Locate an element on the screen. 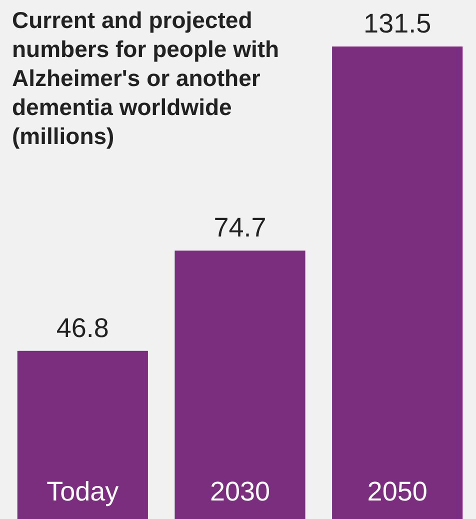 Image resolution: width=476 pixels, height=519 pixels. data-label: 74.7 is located at coordinates (240, 227).